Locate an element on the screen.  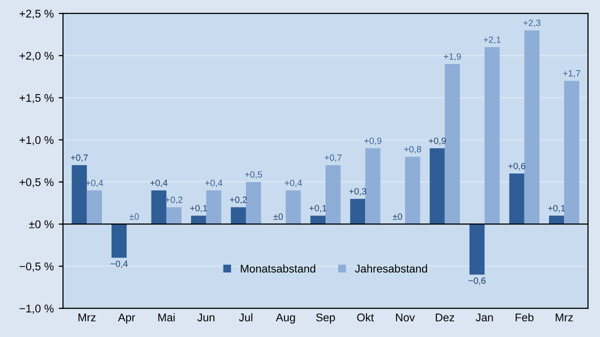
x-tick-label: Mai is located at coordinates (166, 317).